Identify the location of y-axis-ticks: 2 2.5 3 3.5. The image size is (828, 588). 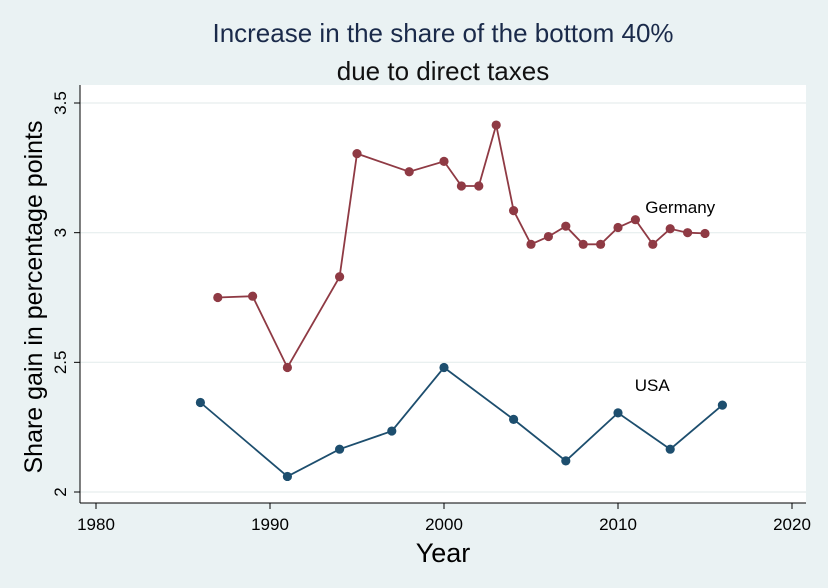
(65, 294).